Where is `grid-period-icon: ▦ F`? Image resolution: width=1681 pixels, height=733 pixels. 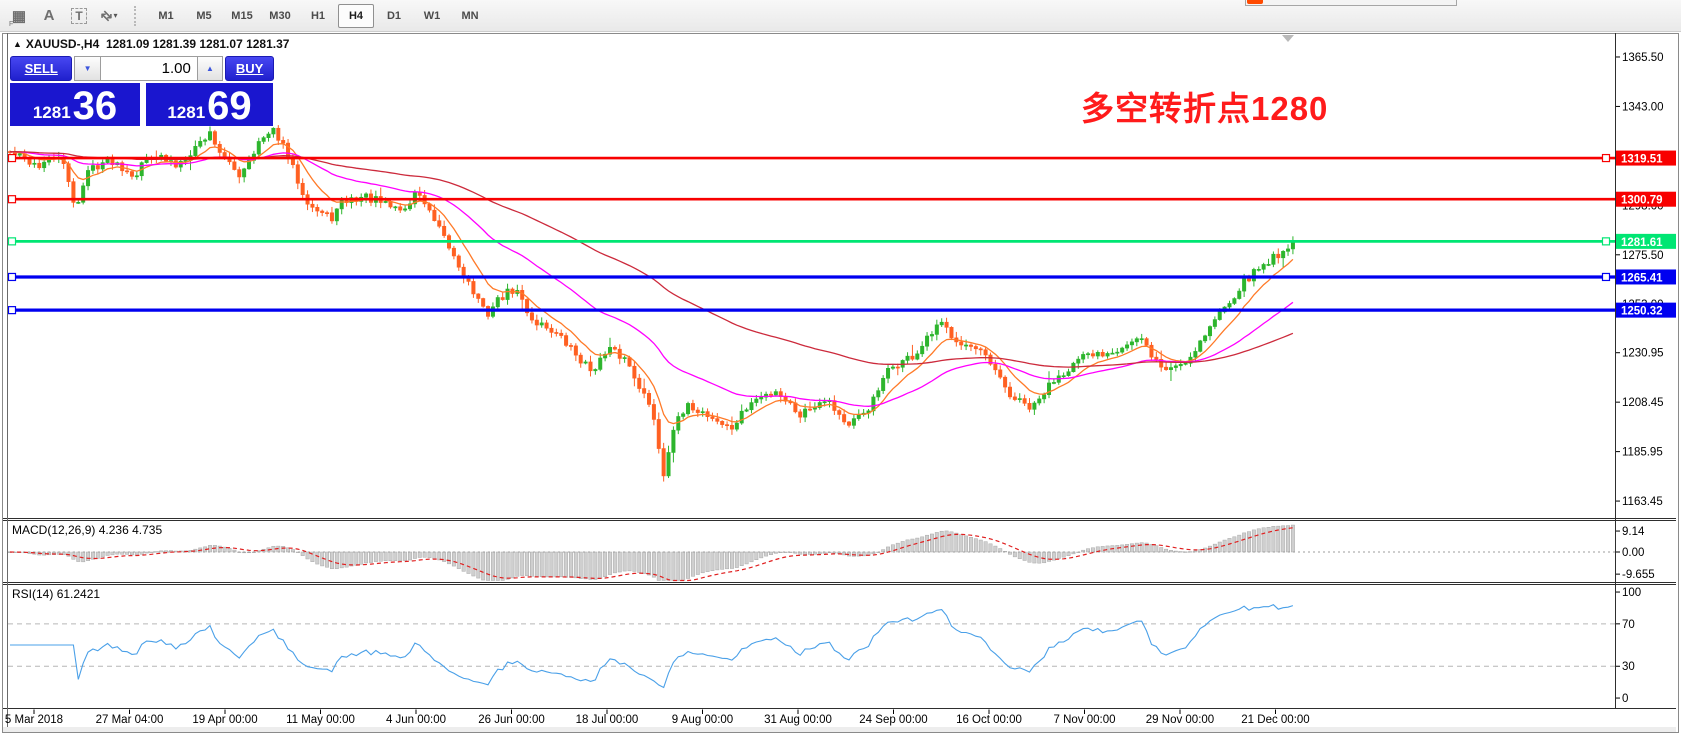
grid-period-icon: ▦ F is located at coordinates (18, 17).